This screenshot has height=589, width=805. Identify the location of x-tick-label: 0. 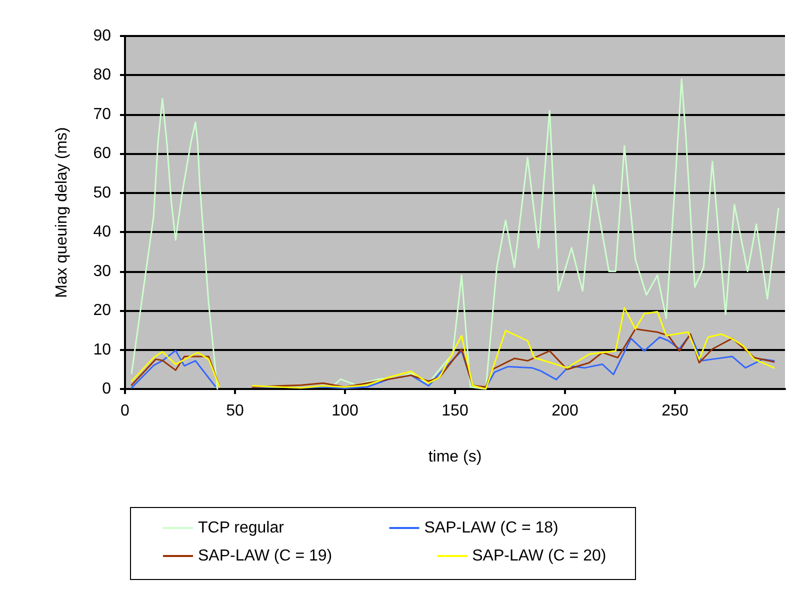
(125, 411).